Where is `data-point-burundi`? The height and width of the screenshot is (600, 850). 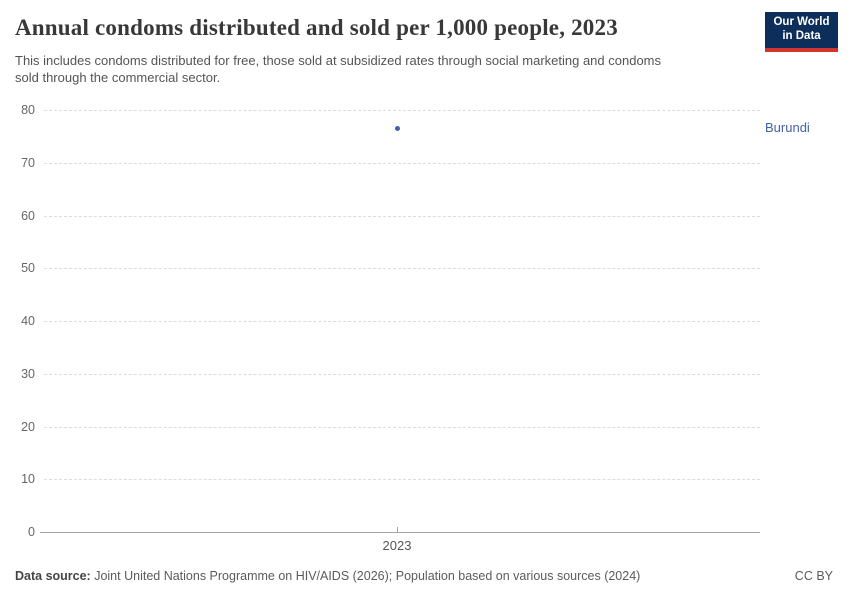
data-point-burundi is located at coordinates (397, 128).